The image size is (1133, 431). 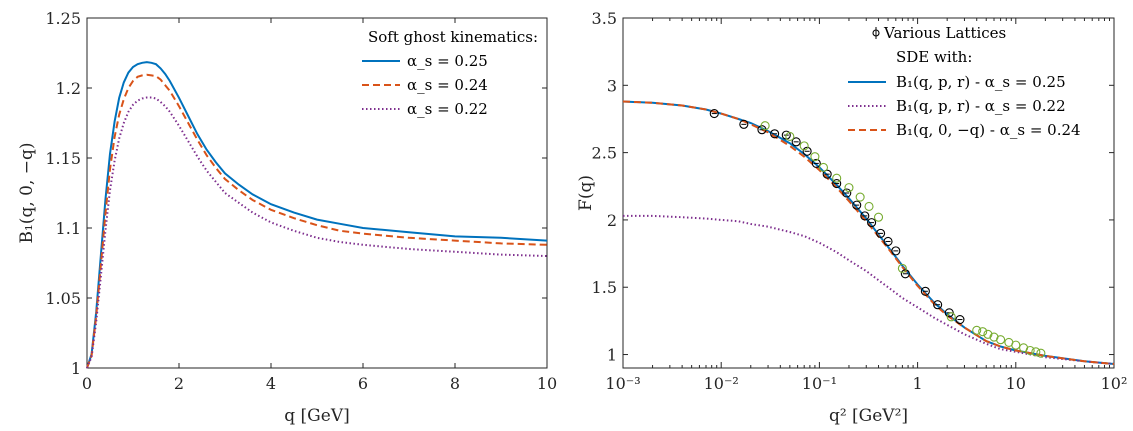 What do you see at coordinates (612, 85) in the screenshot?
I see `y-tick-label: 3` at bounding box center [612, 85].